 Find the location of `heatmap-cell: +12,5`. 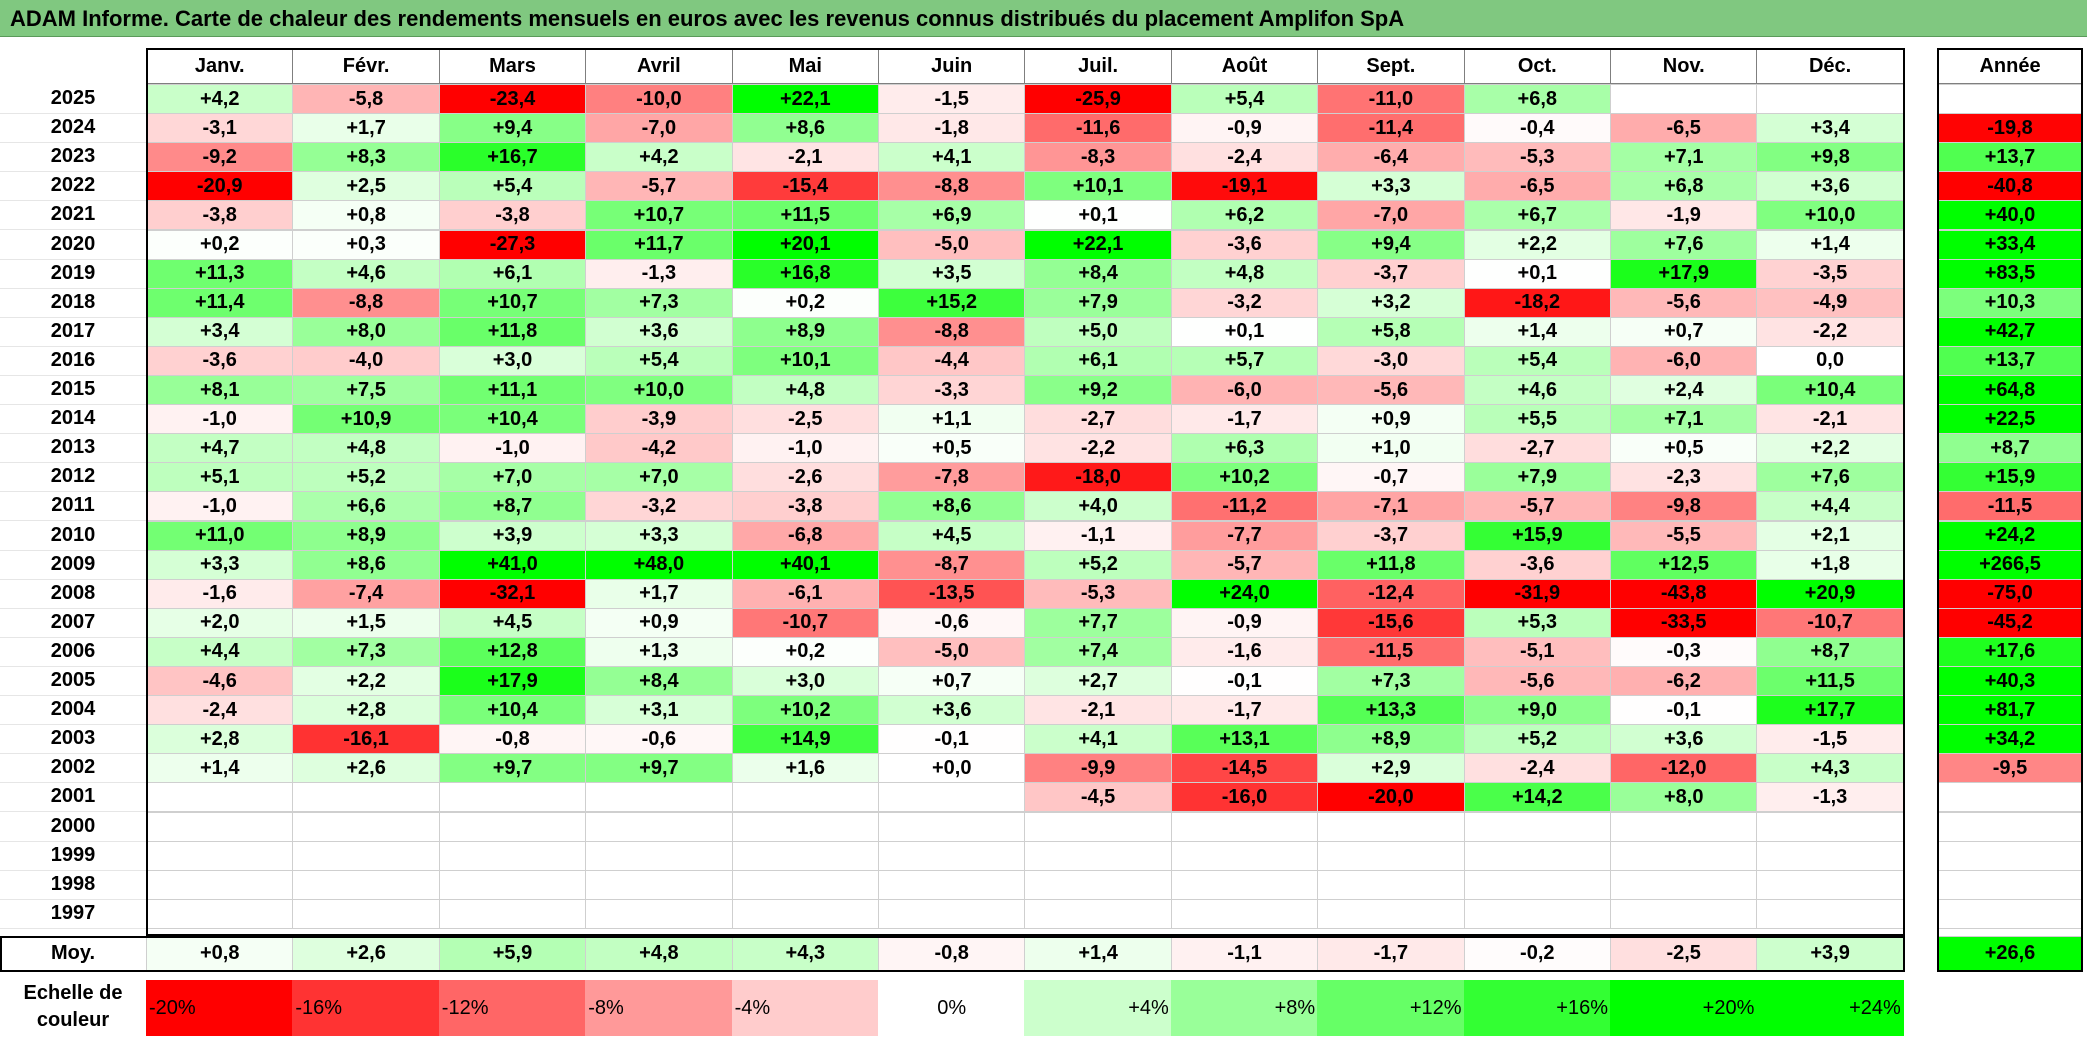

heatmap-cell: +12,5 is located at coordinates (1684, 564).